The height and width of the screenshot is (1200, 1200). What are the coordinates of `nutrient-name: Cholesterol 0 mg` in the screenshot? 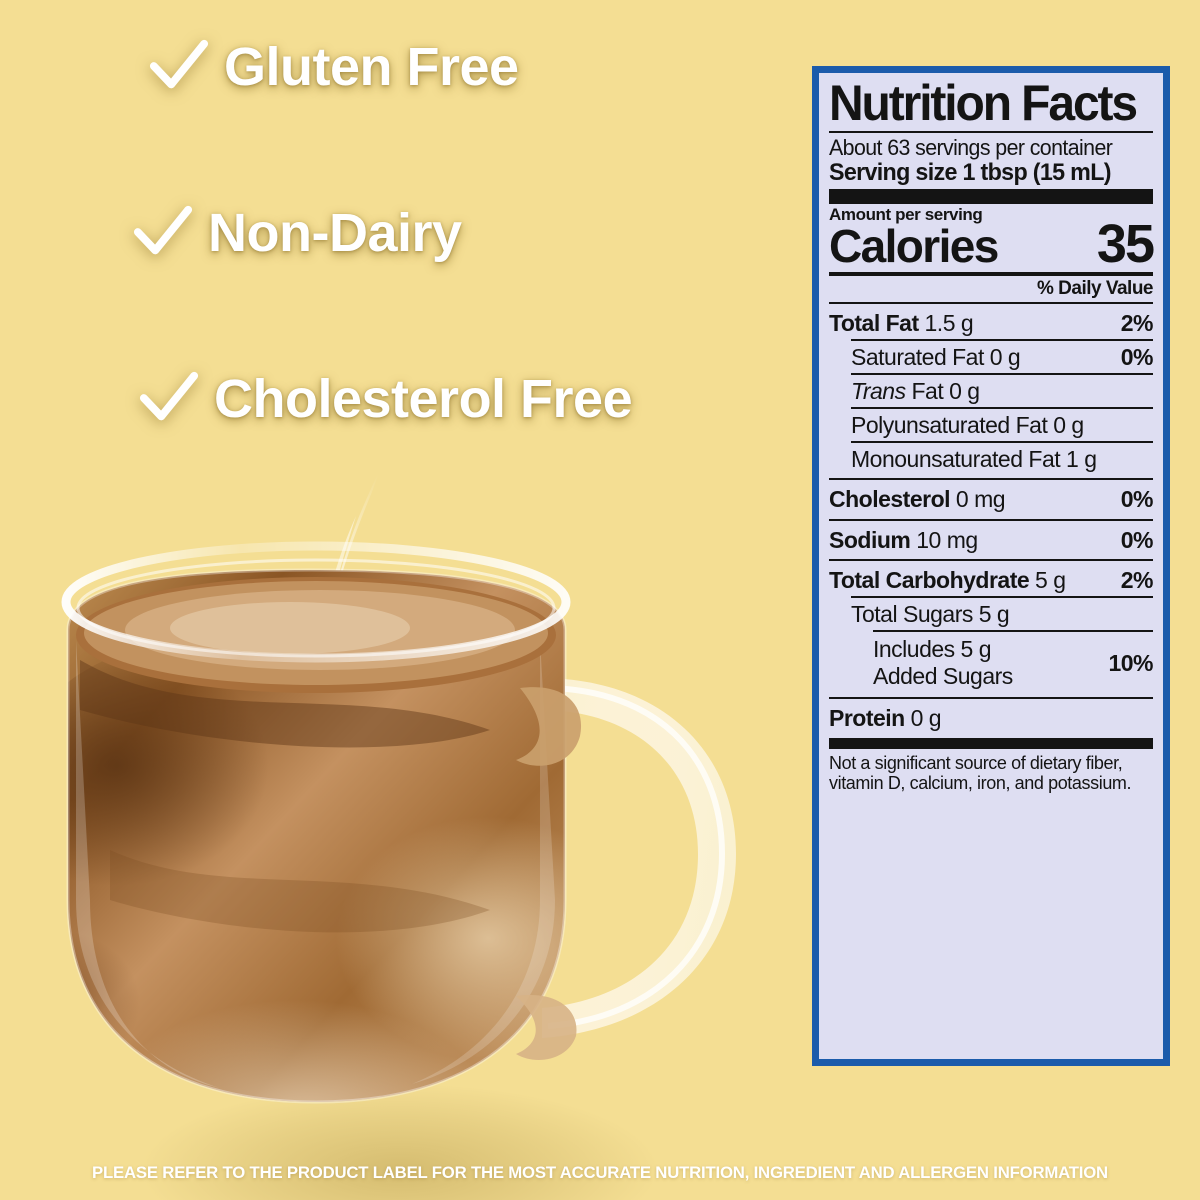 It's located at (917, 499).